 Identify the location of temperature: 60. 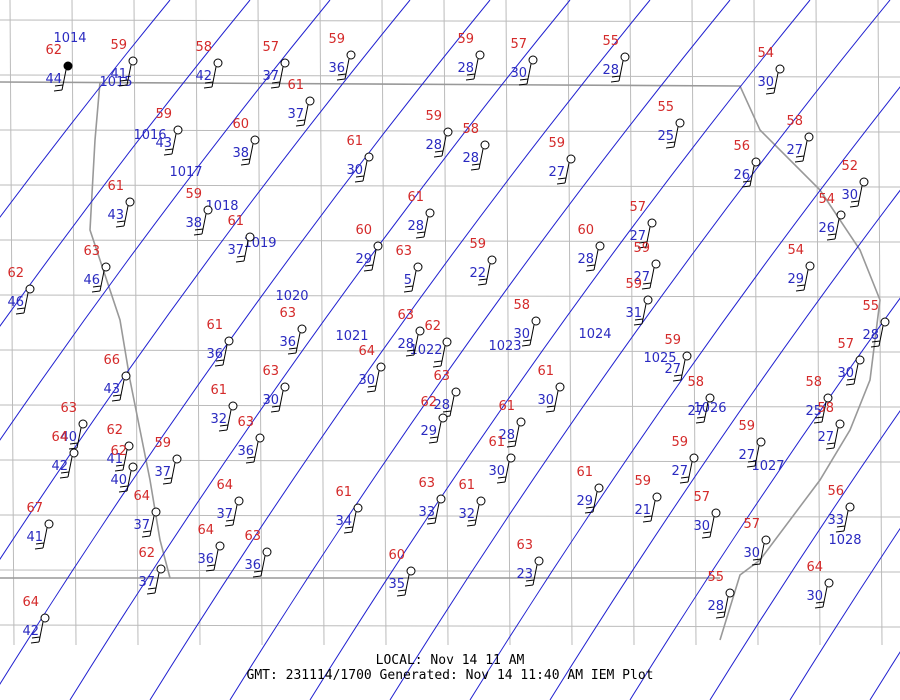
(240, 124).